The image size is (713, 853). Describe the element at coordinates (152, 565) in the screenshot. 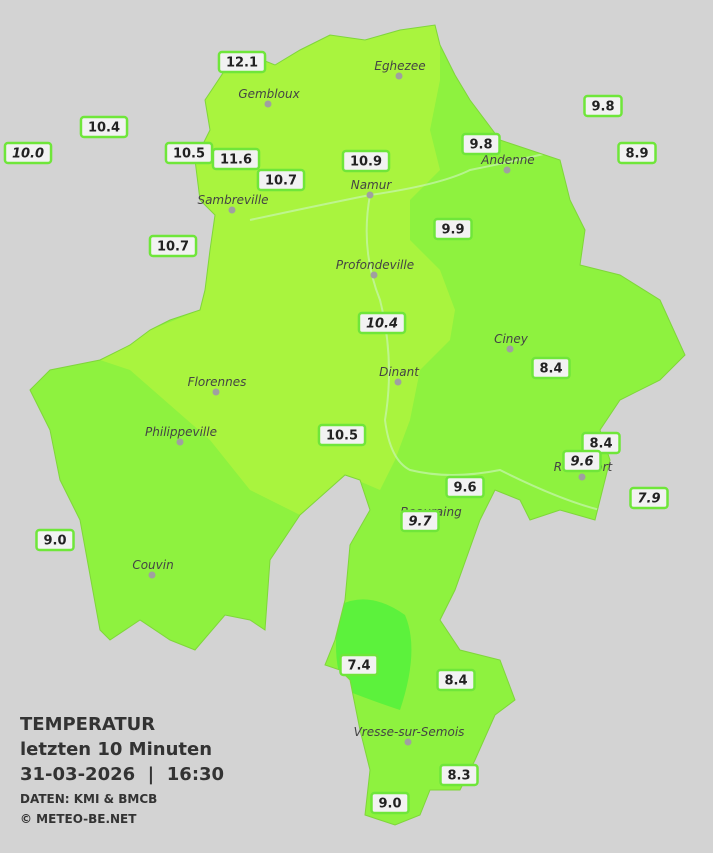

I see `town-name: Couvin` at that location.